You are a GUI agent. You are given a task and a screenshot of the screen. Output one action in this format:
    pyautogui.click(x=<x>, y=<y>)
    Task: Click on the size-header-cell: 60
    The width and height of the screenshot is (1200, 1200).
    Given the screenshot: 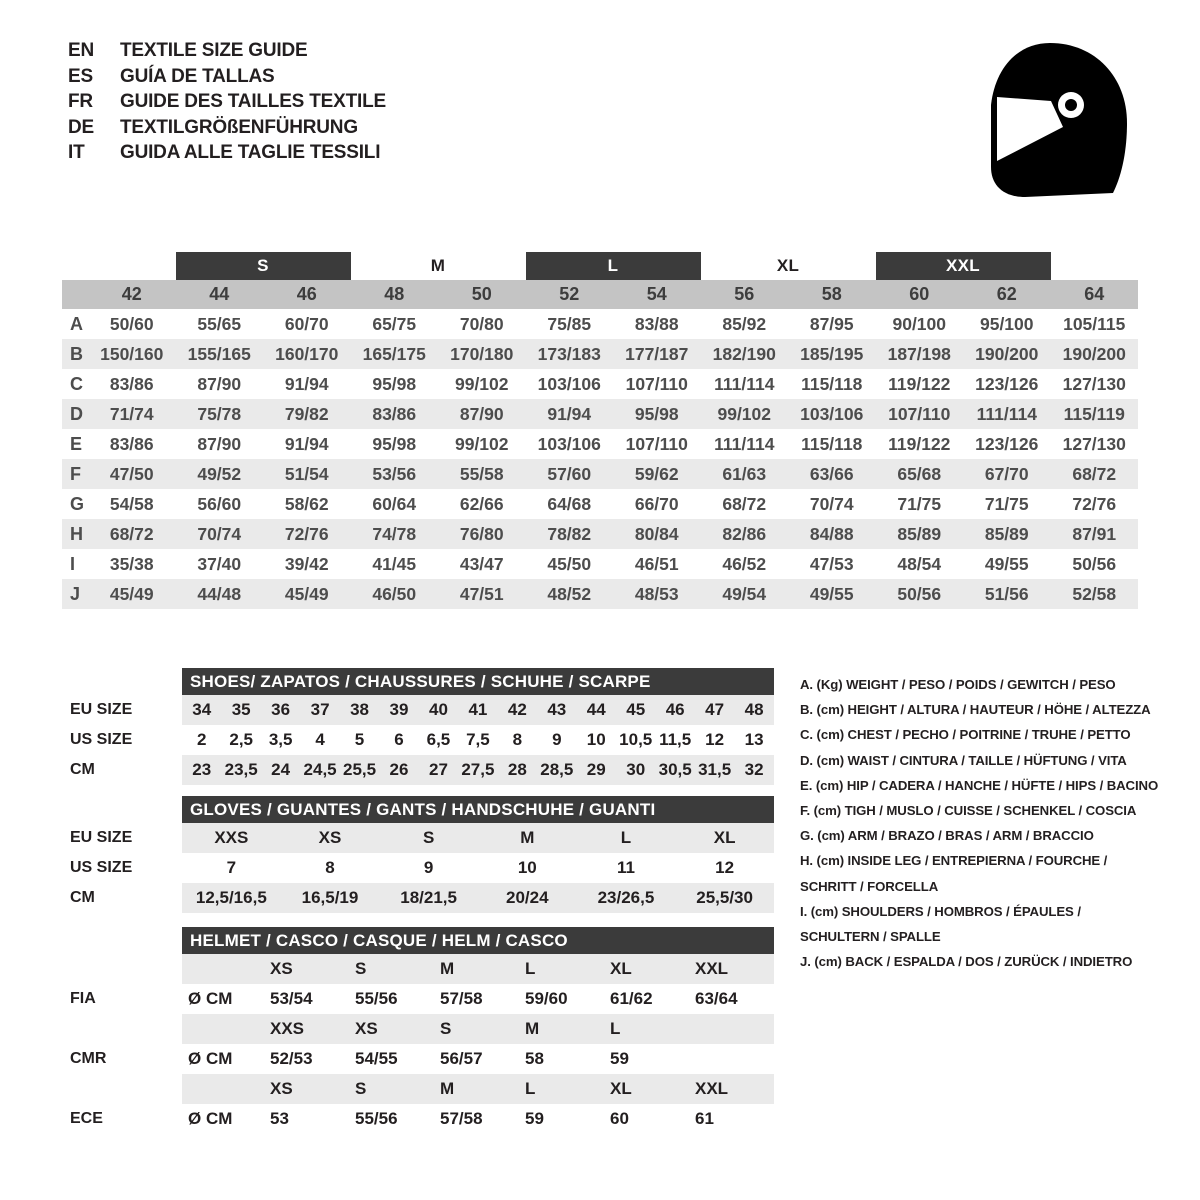 What is the action you would take?
    pyautogui.click(x=919, y=294)
    